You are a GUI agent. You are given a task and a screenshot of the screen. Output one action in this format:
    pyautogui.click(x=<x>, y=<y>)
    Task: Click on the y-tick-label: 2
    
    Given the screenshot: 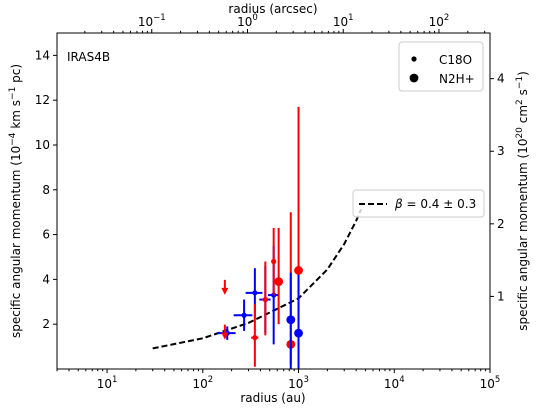 What is the action you would take?
    pyautogui.click(x=46, y=324)
    